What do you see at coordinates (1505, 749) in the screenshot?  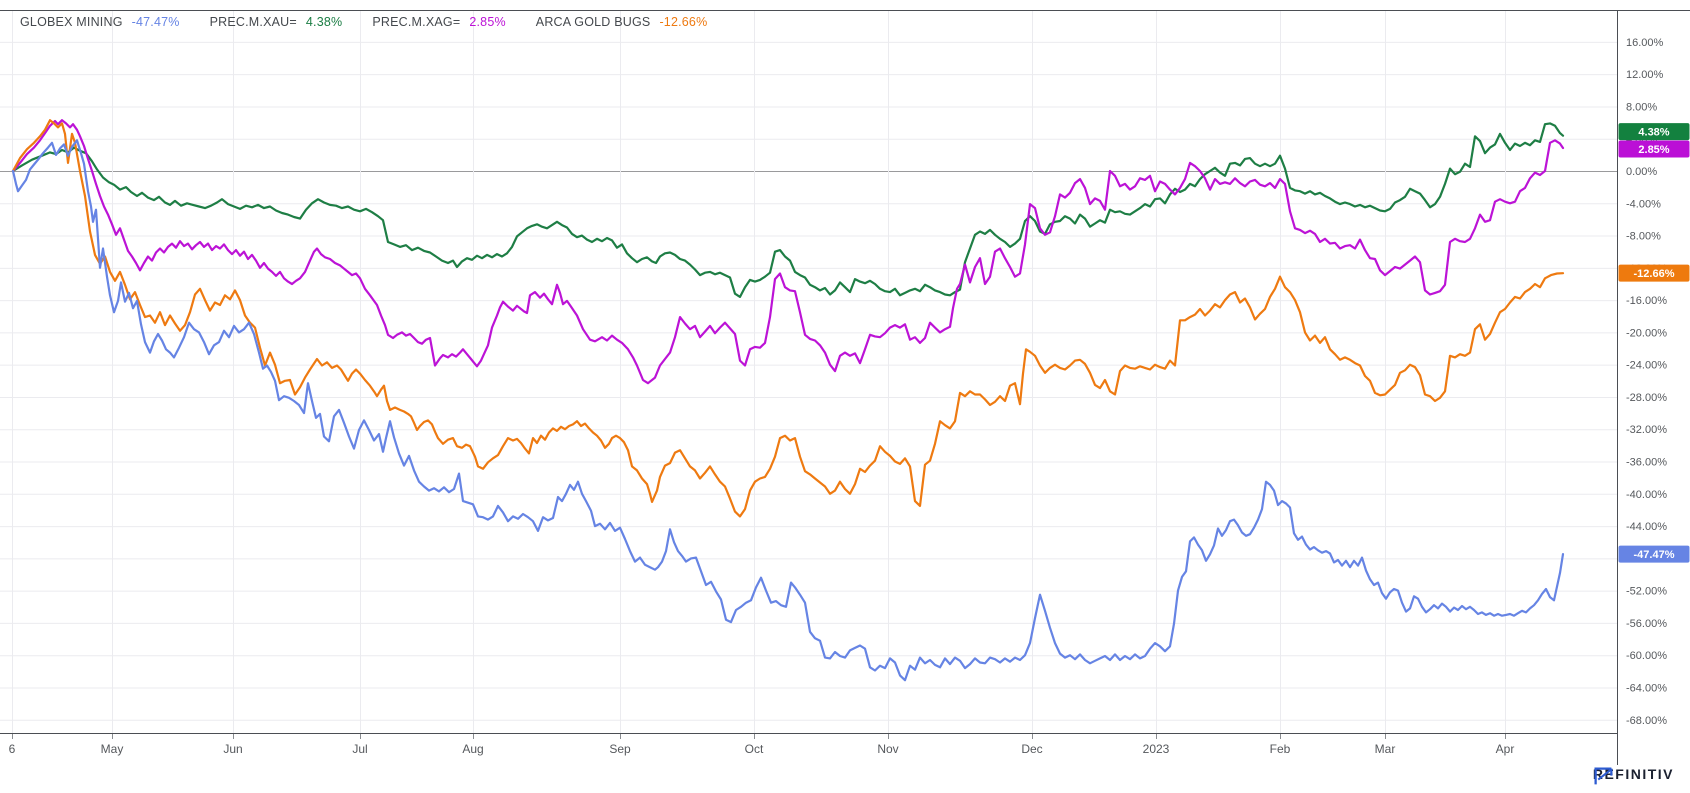 I see `x-axis-label-apr: Apr` at bounding box center [1505, 749].